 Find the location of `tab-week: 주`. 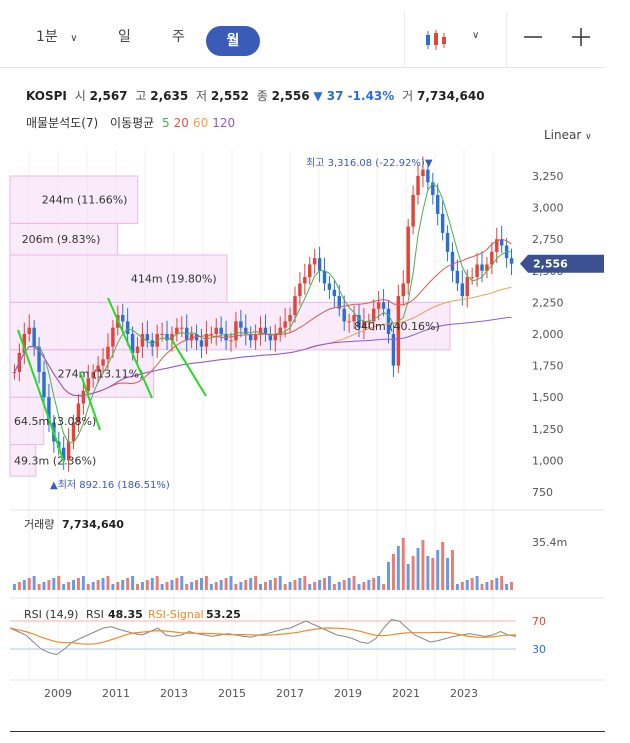

tab-week: 주 is located at coordinates (178, 37).